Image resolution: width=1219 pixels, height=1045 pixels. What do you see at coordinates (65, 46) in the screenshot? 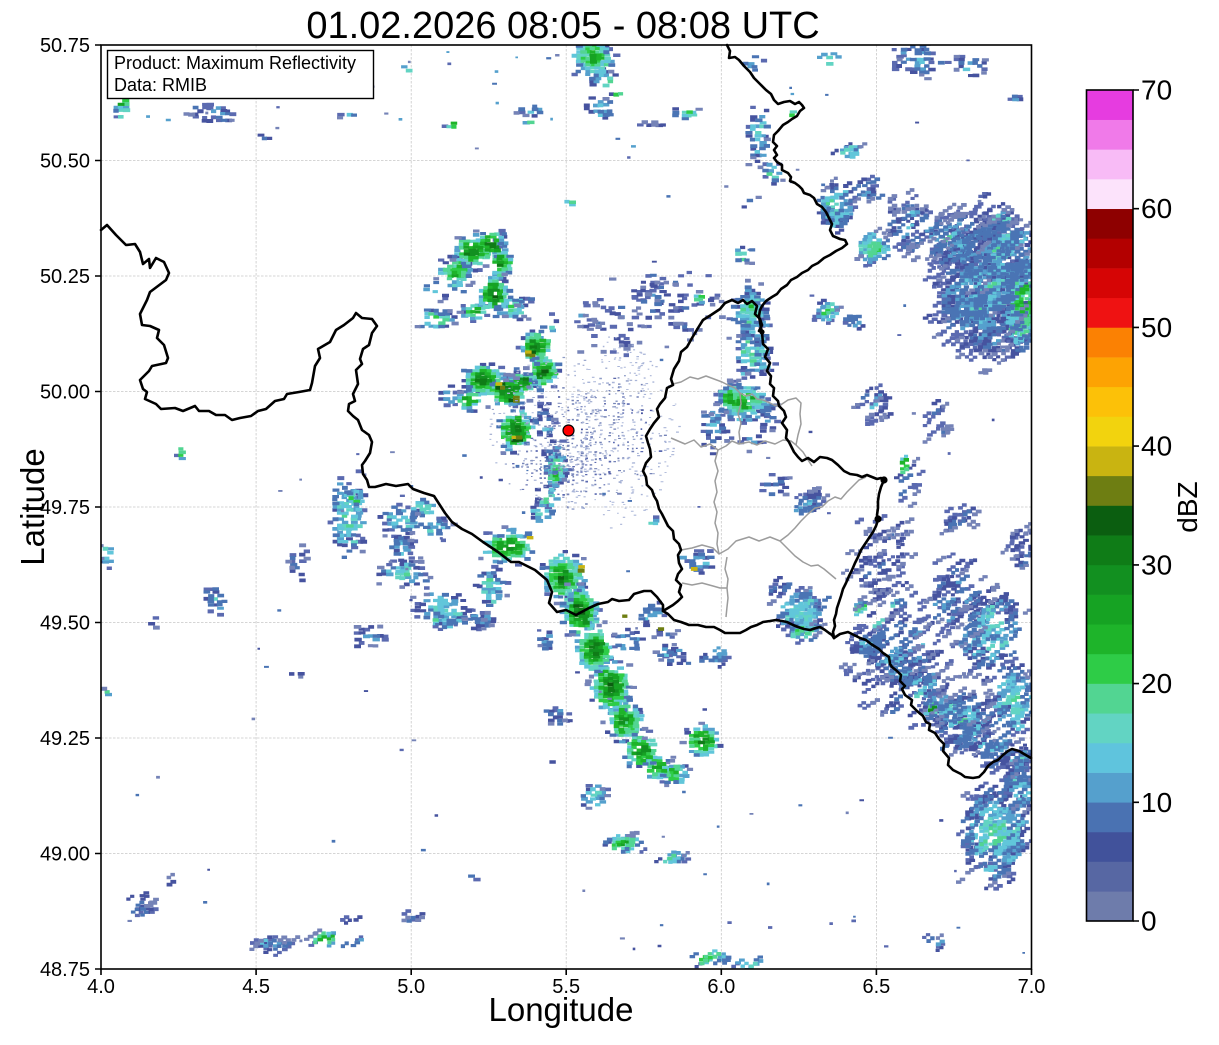
I see `svg-text: 50.75` at bounding box center [65, 46].